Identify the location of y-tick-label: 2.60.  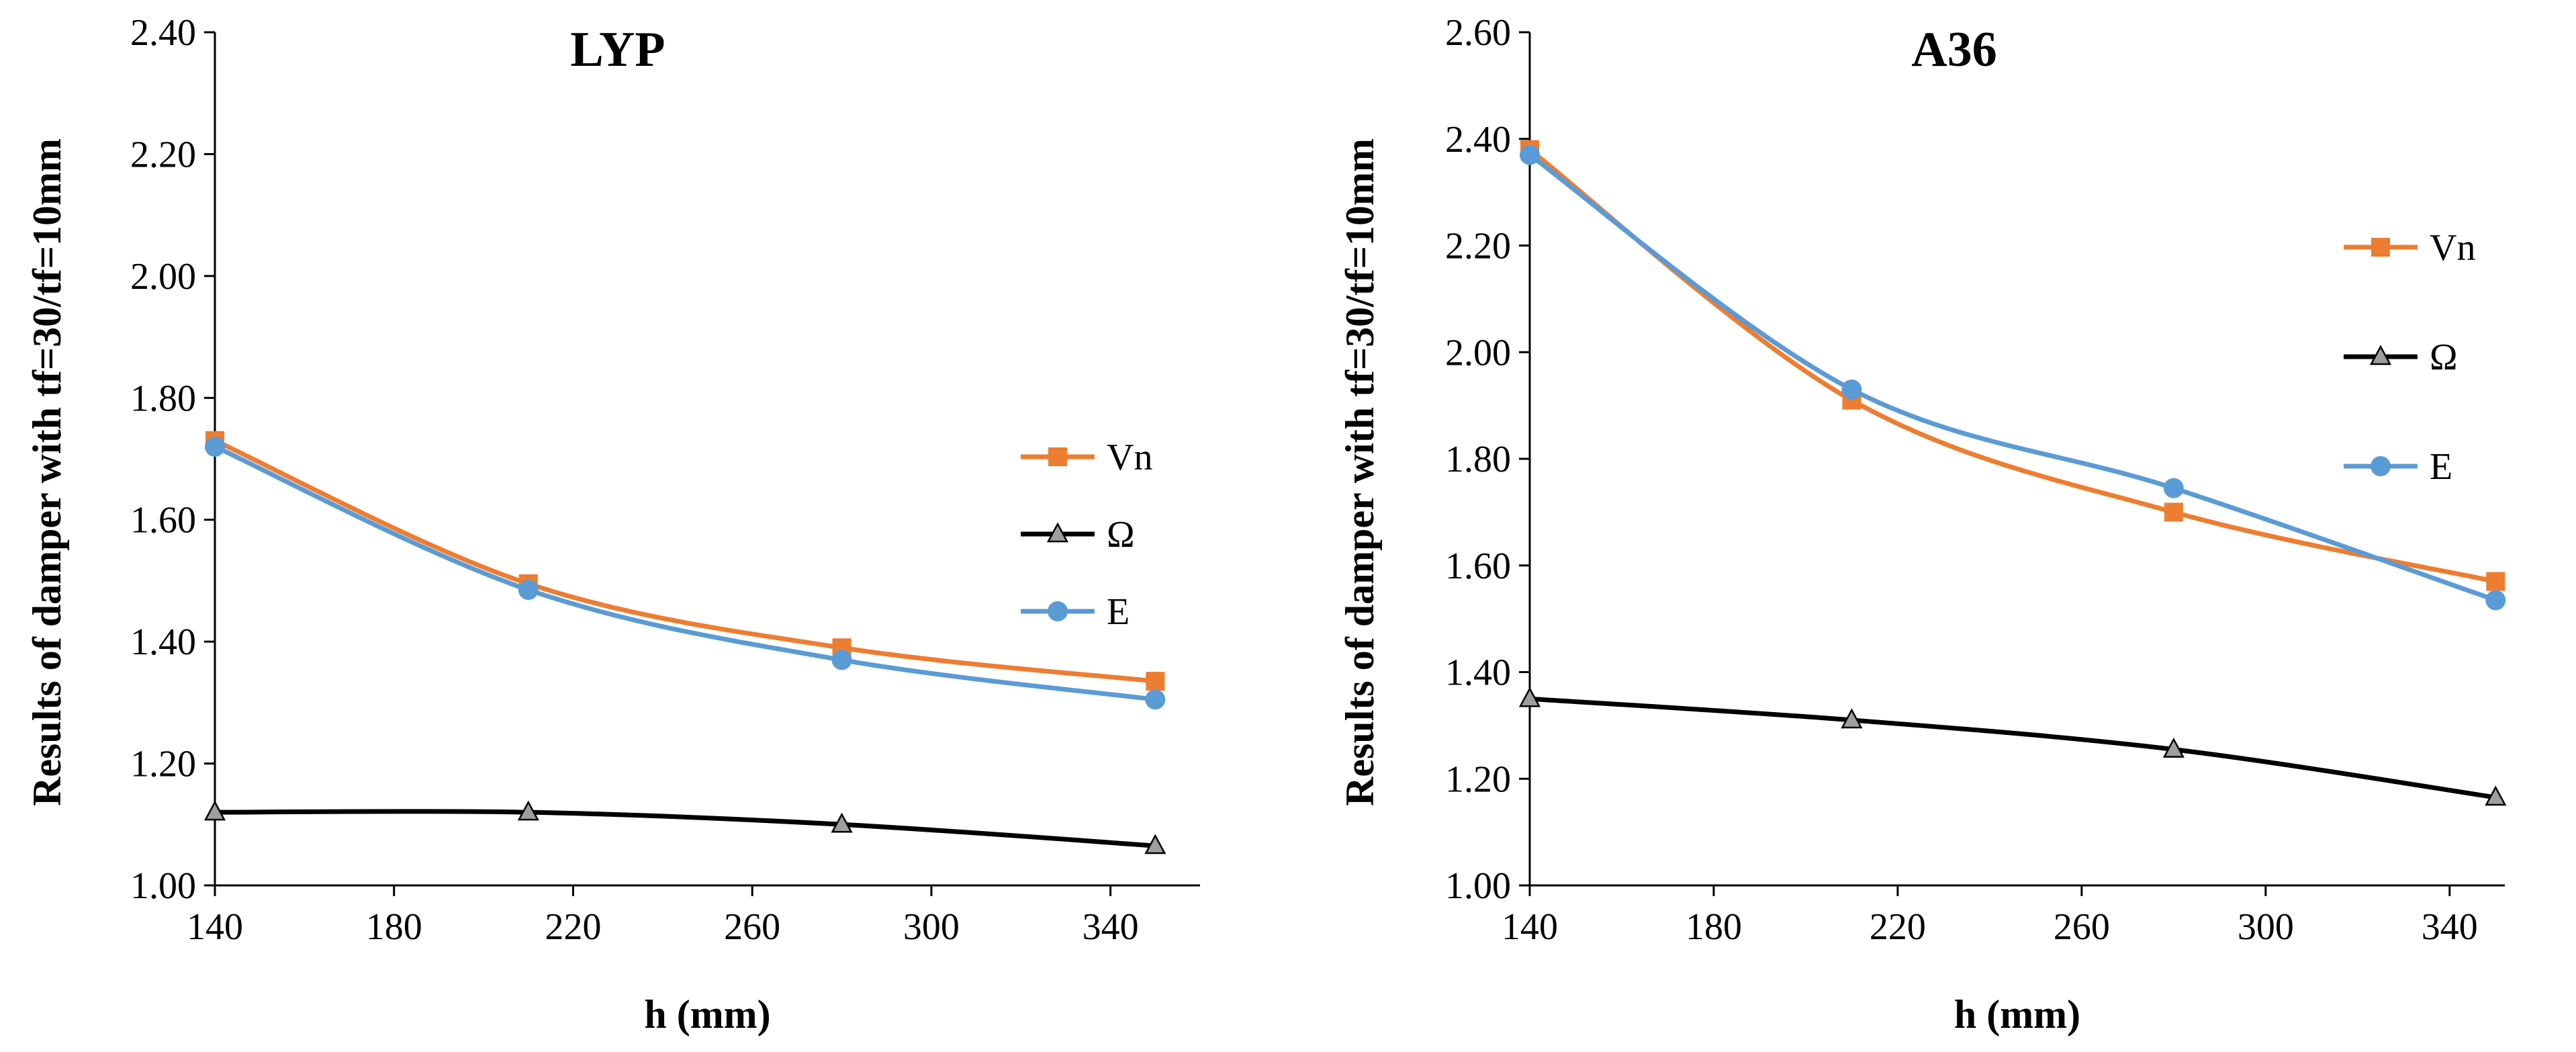
(1478, 33).